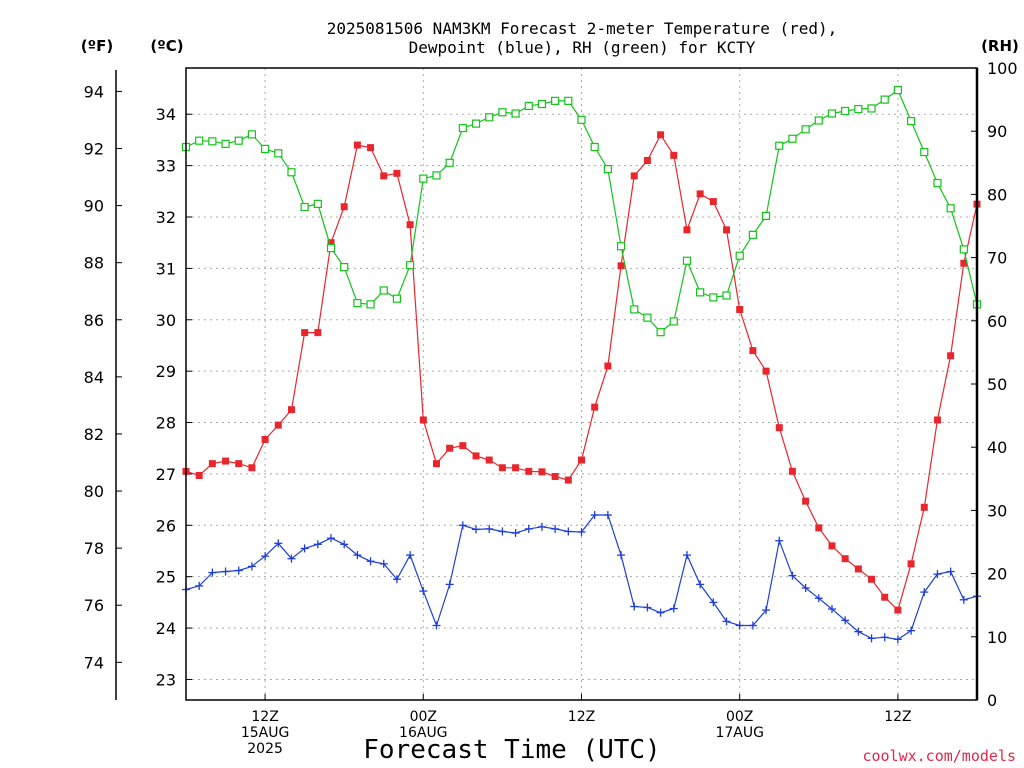  Describe the element at coordinates (94, 377) in the screenshot. I see `f-tick-label: 84` at that location.